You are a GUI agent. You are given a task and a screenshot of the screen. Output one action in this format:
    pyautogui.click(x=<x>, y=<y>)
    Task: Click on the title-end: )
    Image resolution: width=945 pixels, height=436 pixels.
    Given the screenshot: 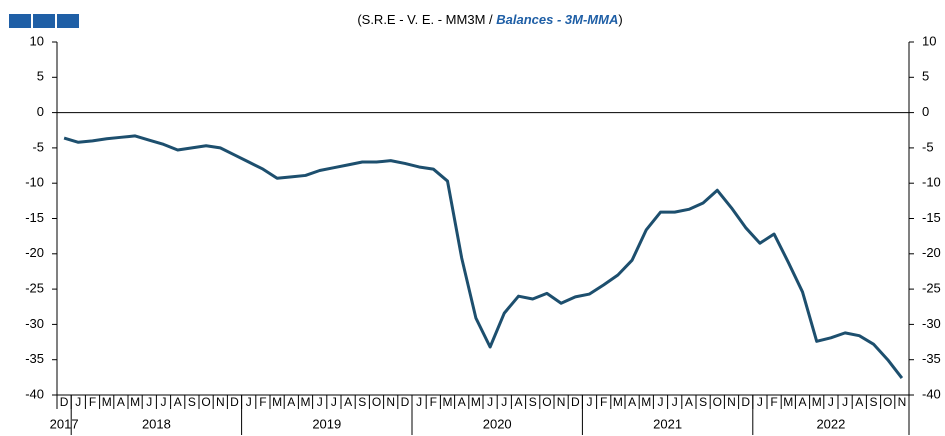 What is the action you would take?
    pyautogui.click(x=620, y=19)
    